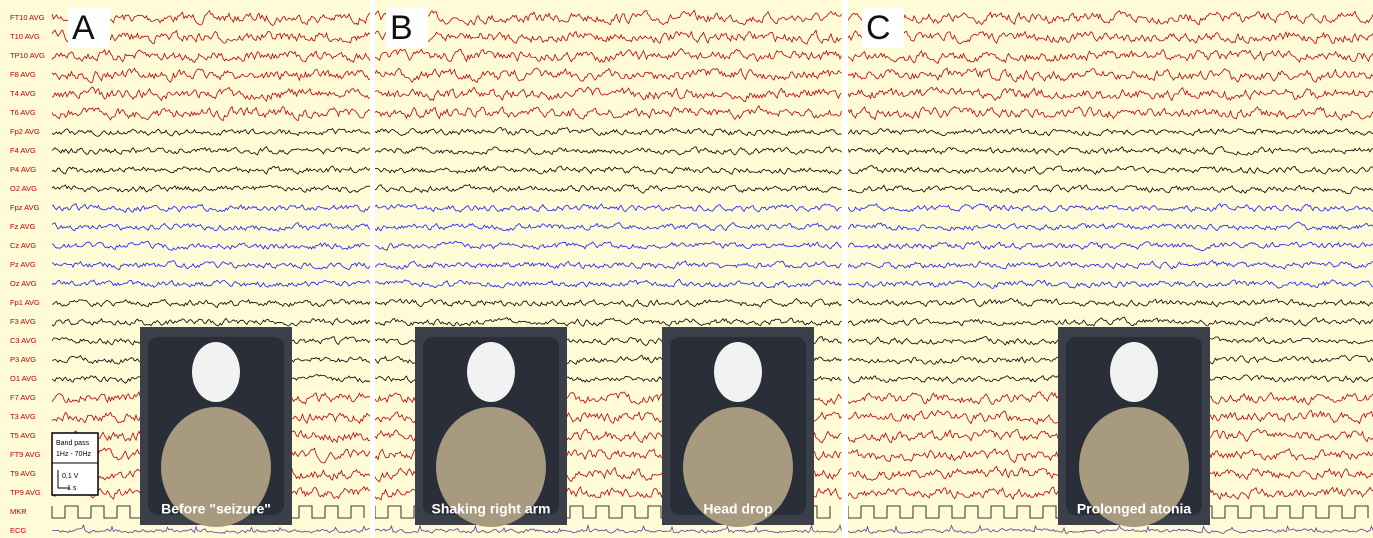  Describe the element at coordinates (18, 530) in the screenshot. I see `channel-label: ECG` at that location.